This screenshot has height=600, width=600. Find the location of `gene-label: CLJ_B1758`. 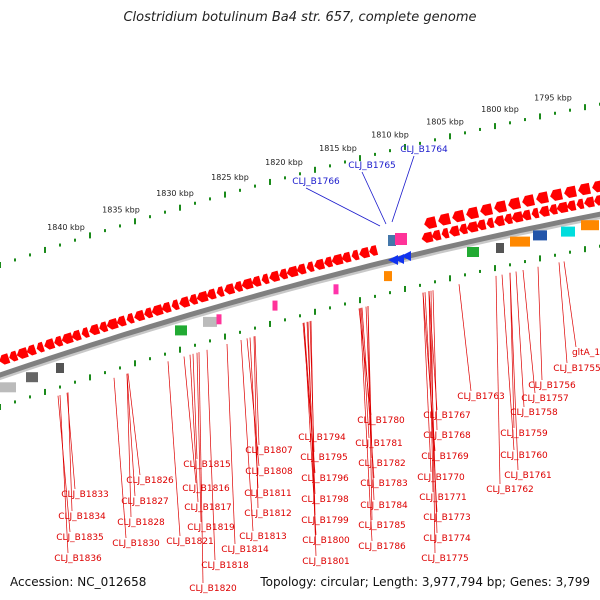

gene-label: CLJ_B1758 is located at coordinates (534, 413).